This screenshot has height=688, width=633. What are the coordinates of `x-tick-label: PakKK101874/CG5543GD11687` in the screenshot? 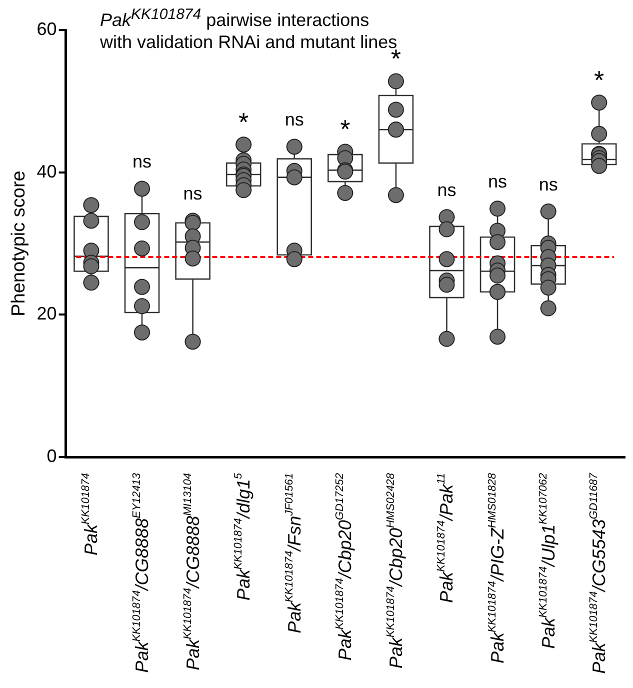 It's located at (599, 573).